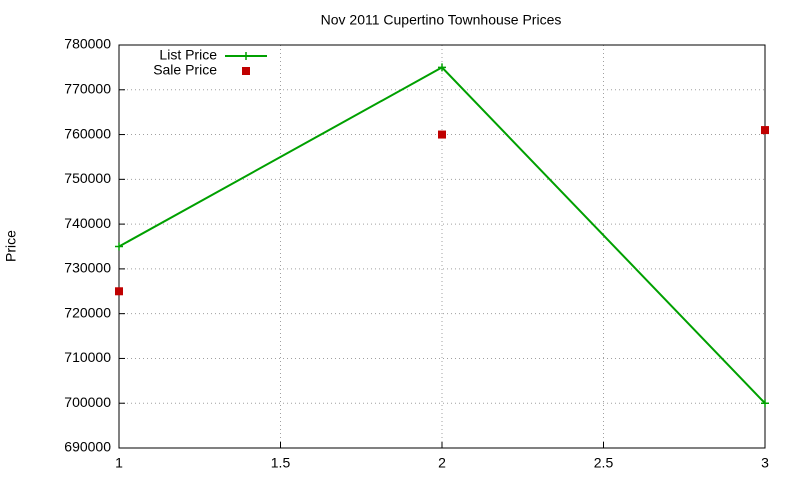 The width and height of the screenshot is (800, 480). I want to click on y-tick-label: 750000, so click(87, 178).